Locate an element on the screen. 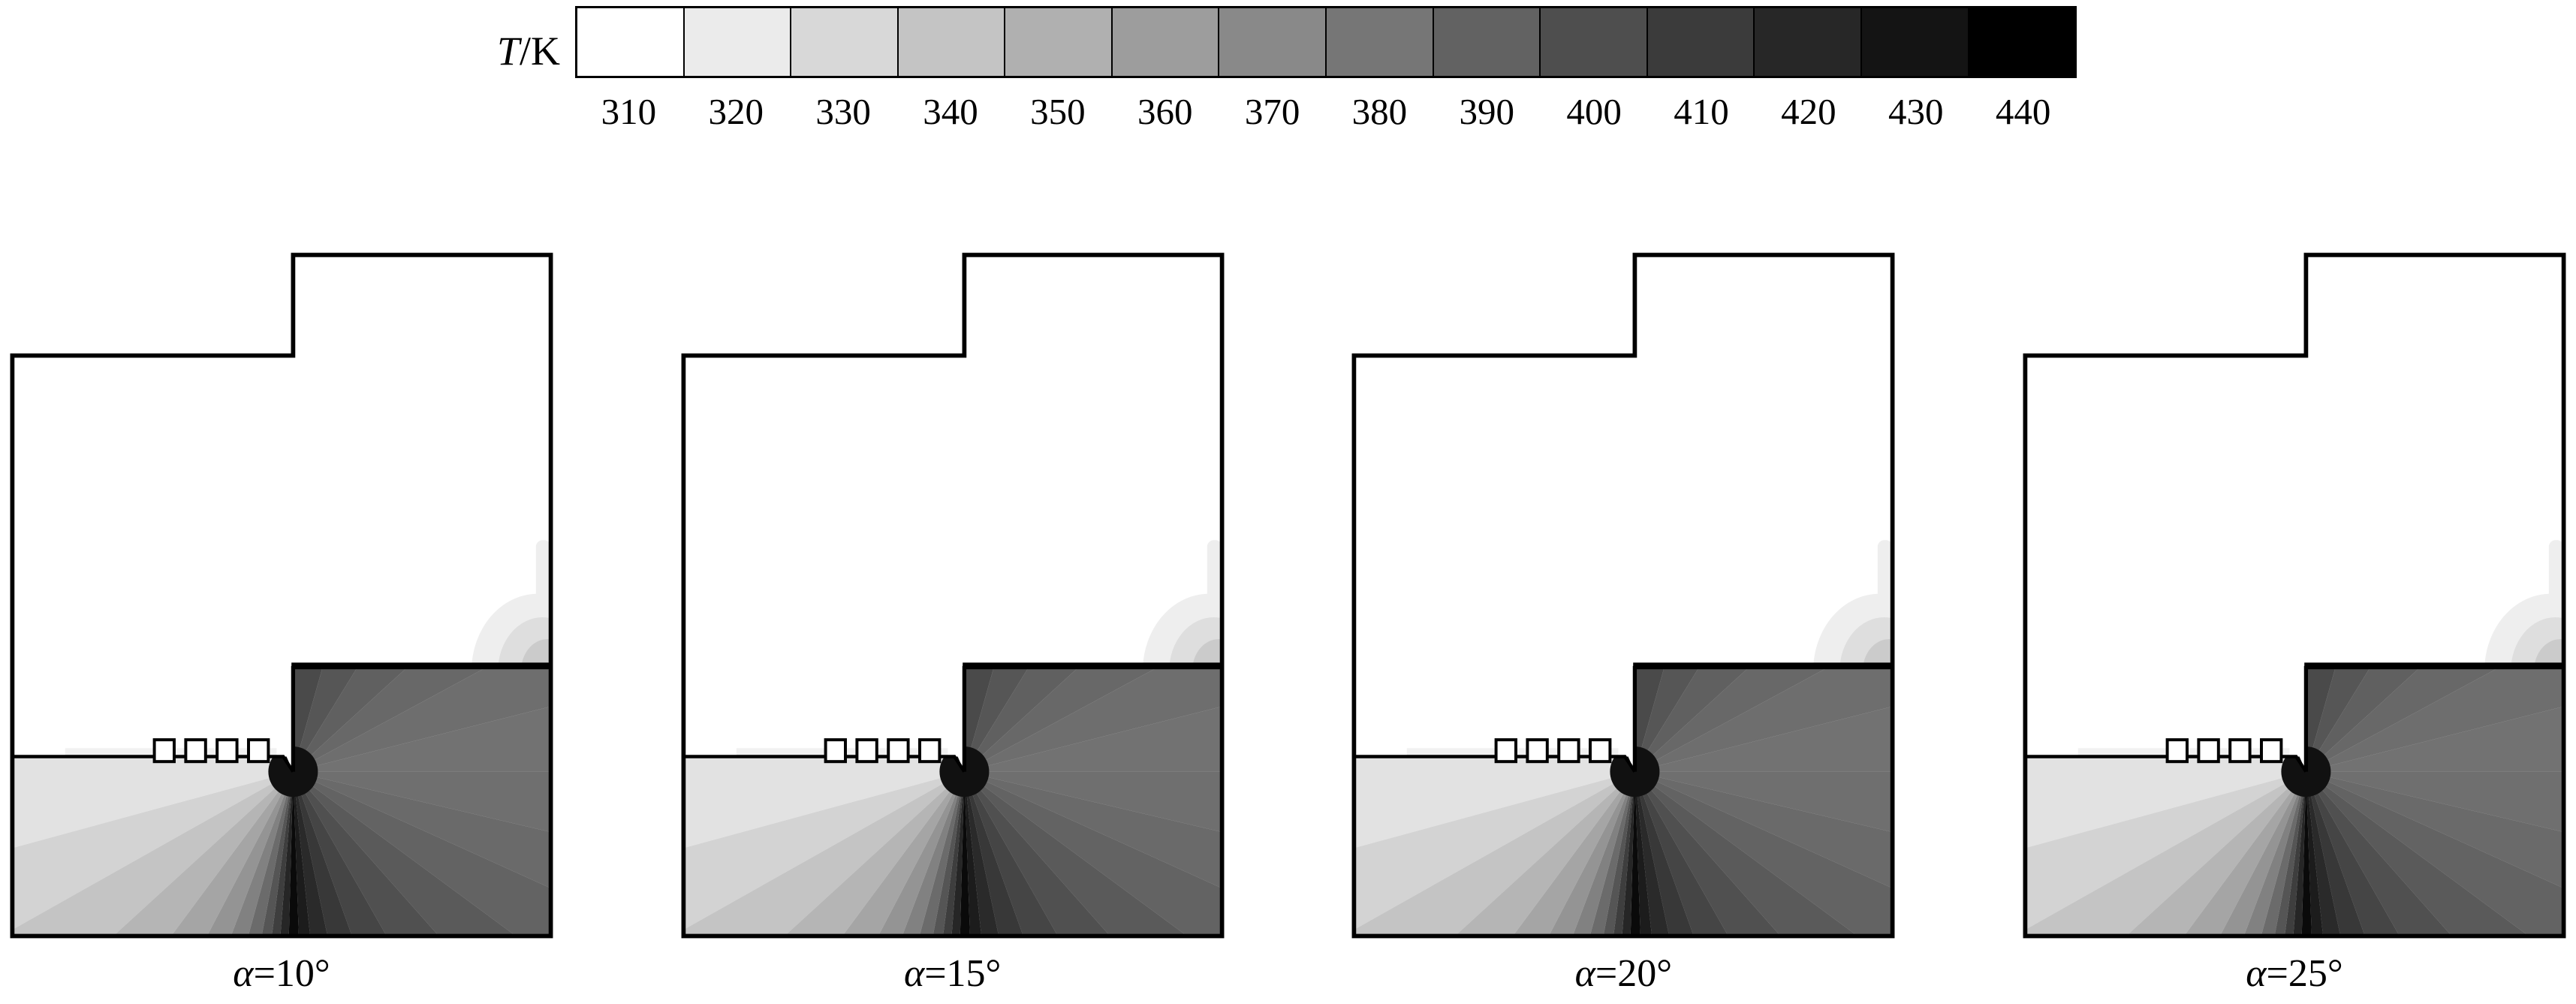  colorbar-title-unit: /K is located at coordinates (540, 51).